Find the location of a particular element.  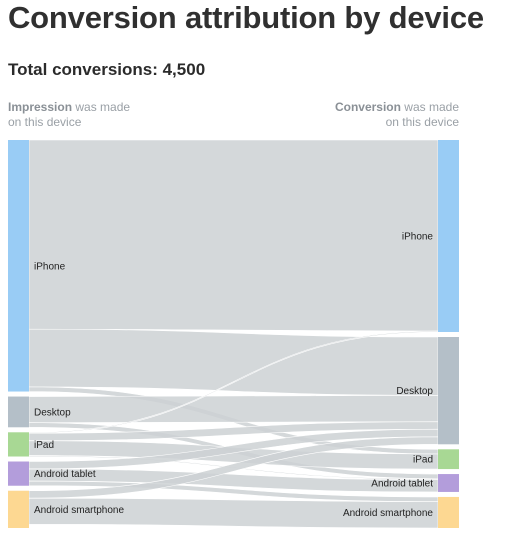

conversion-header-line2: on this device is located at coordinates (422, 122).